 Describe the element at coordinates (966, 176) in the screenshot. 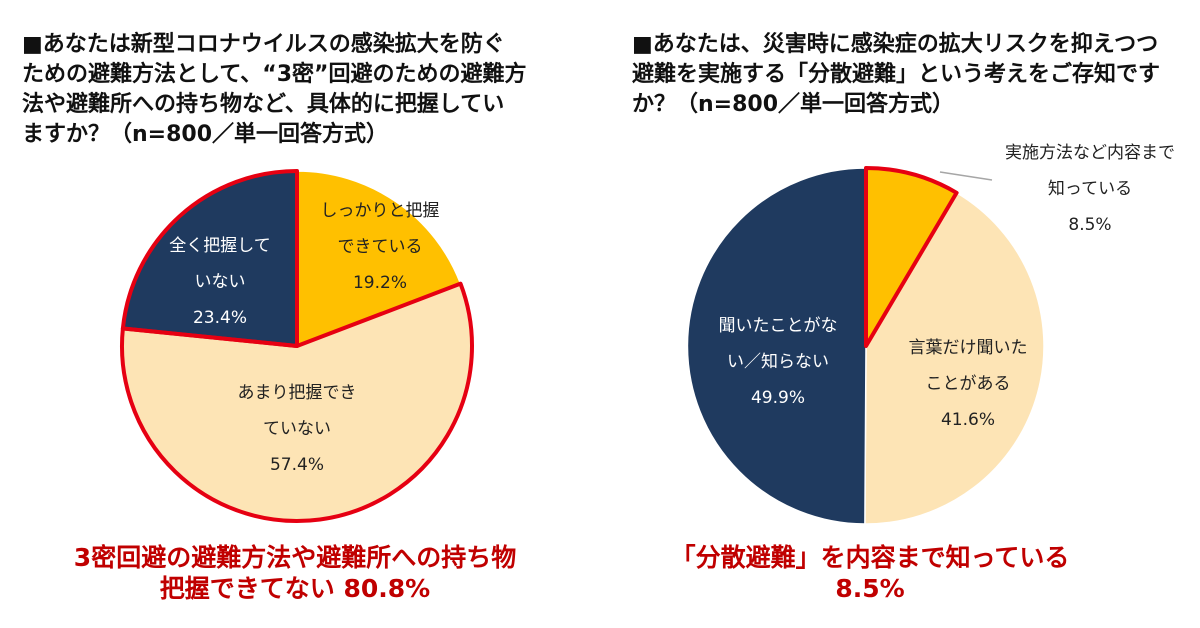

I see `chart2-callout-line` at that location.